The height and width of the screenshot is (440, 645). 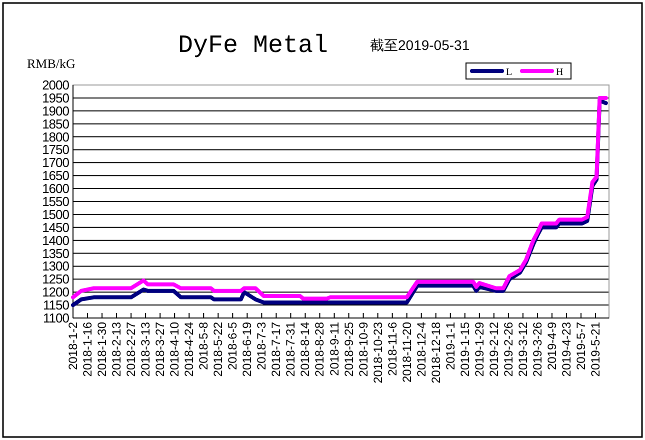 What do you see at coordinates (145, 349) in the screenshot?
I see `x-tick-label: 2018-3-13` at bounding box center [145, 349].